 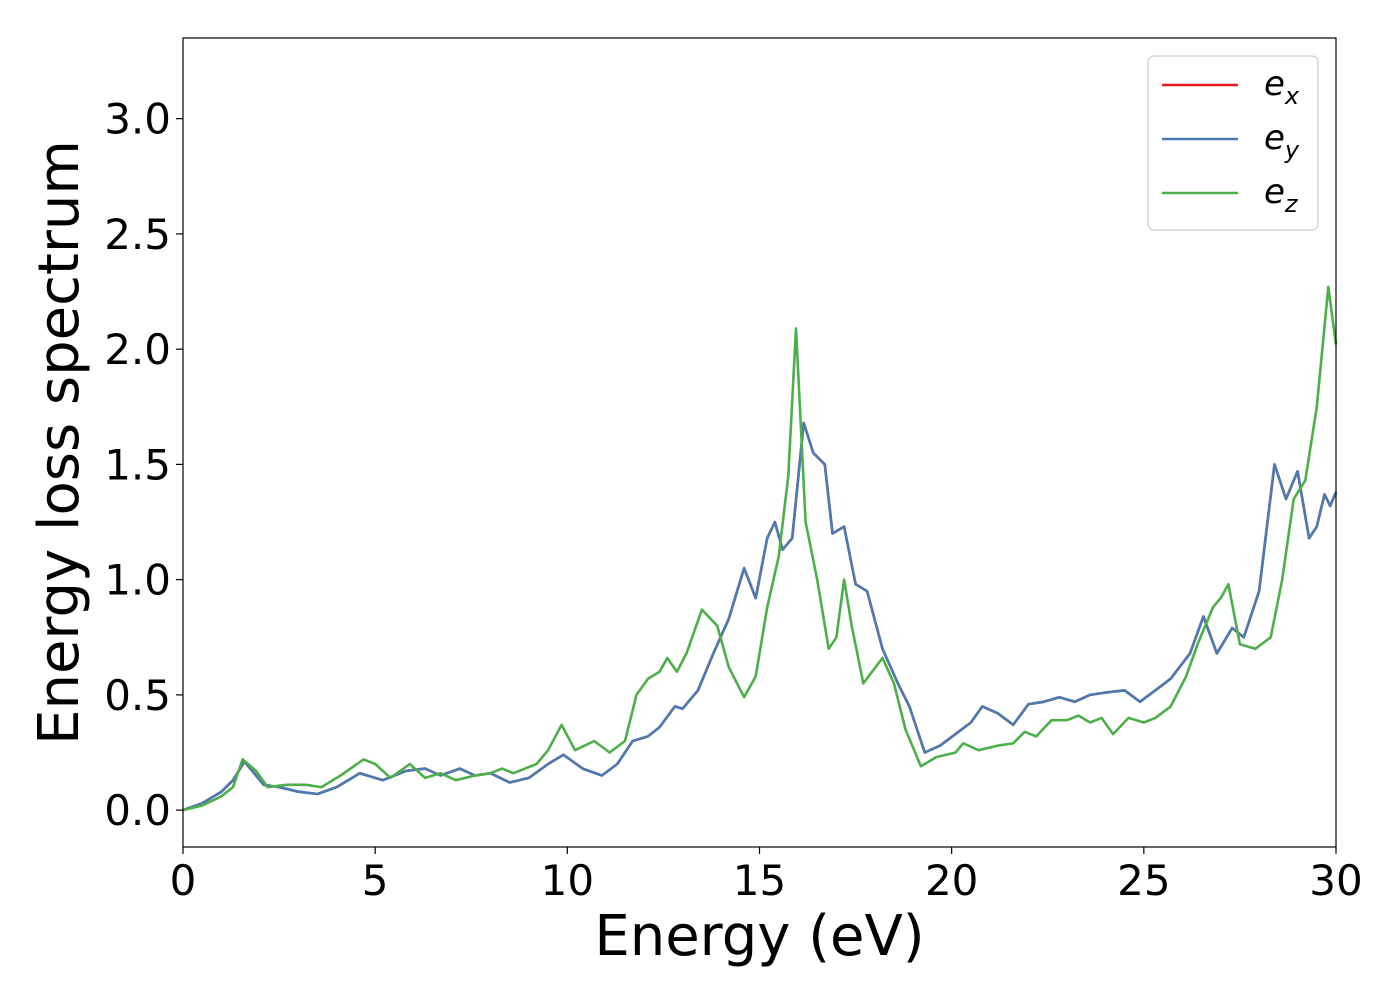 I want to click on x-tick-label: 15, so click(x=759, y=880).